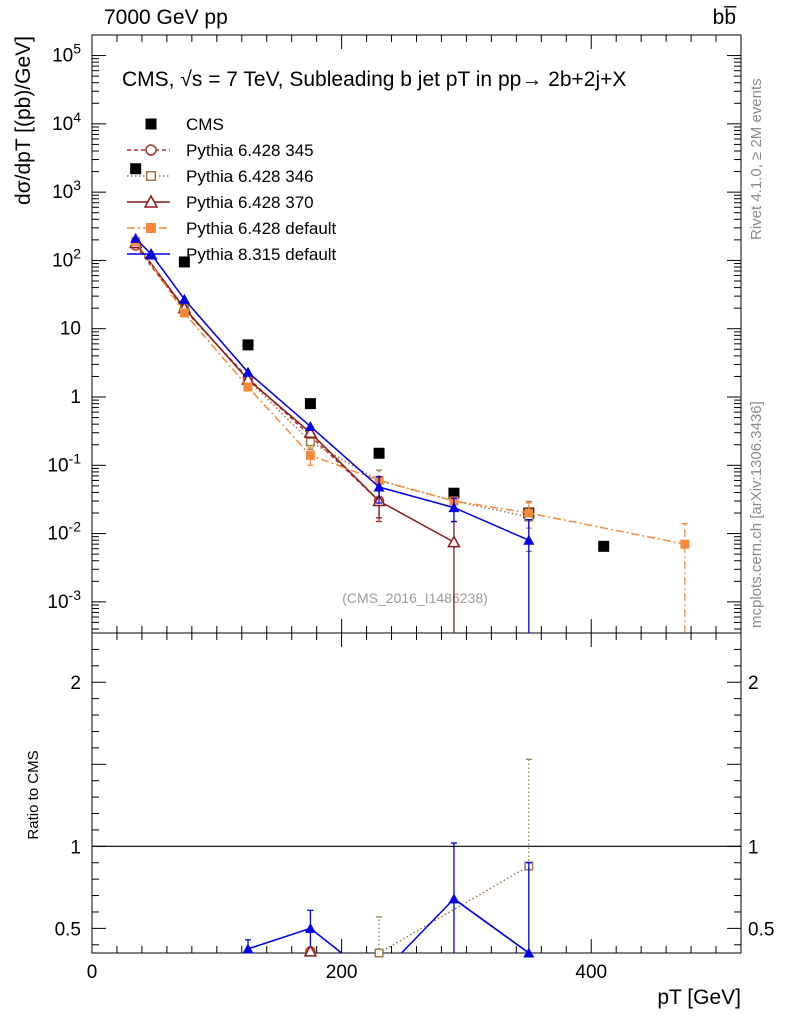 Image resolution: width=786 pixels, height=1024 pixels. Describe the element at coordinates (261, 228) in the screenshot. I see `legend-label-pythia-6-428-default: Pythia 6.428 default` at that location.